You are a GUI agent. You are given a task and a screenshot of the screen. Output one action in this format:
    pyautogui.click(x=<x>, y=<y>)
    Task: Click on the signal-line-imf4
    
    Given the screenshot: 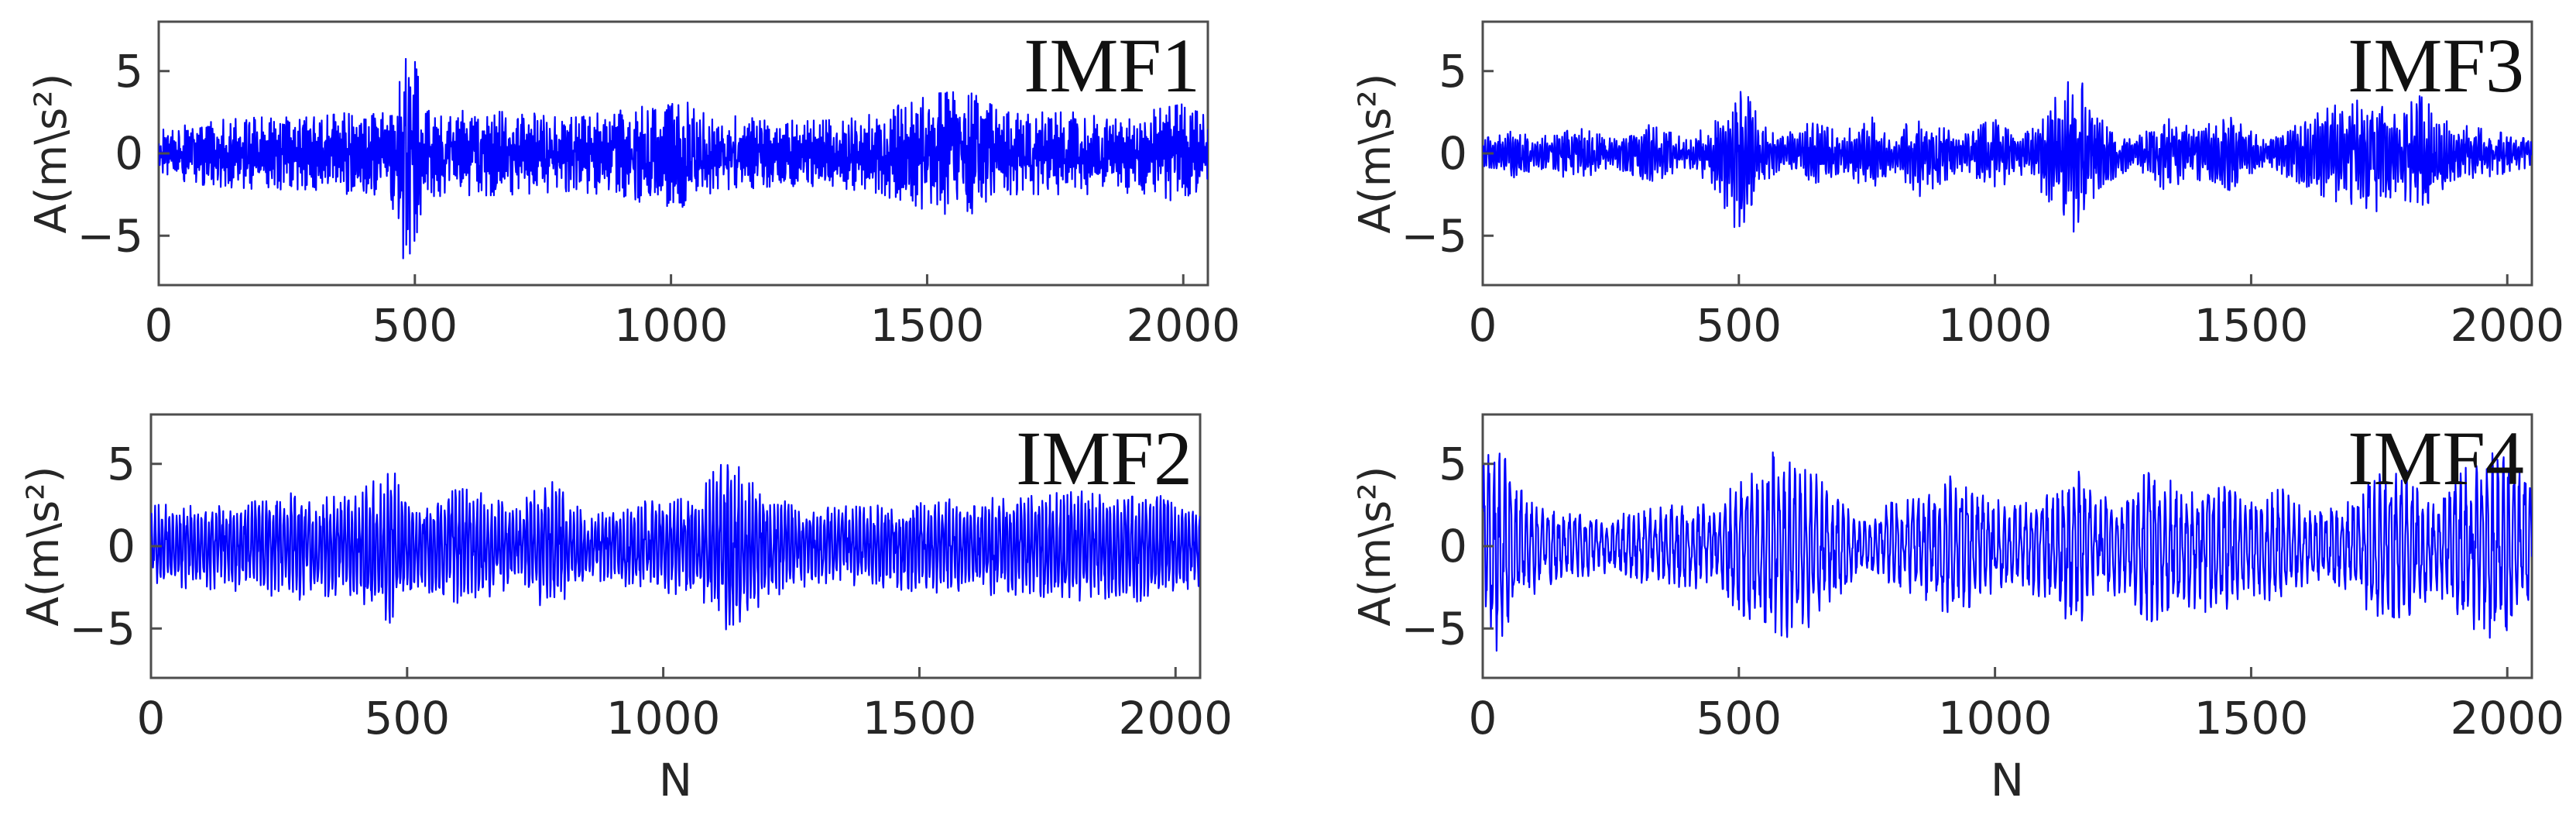 What is the action you would take?
    pyautogui.click(x=2007, y=552)
    